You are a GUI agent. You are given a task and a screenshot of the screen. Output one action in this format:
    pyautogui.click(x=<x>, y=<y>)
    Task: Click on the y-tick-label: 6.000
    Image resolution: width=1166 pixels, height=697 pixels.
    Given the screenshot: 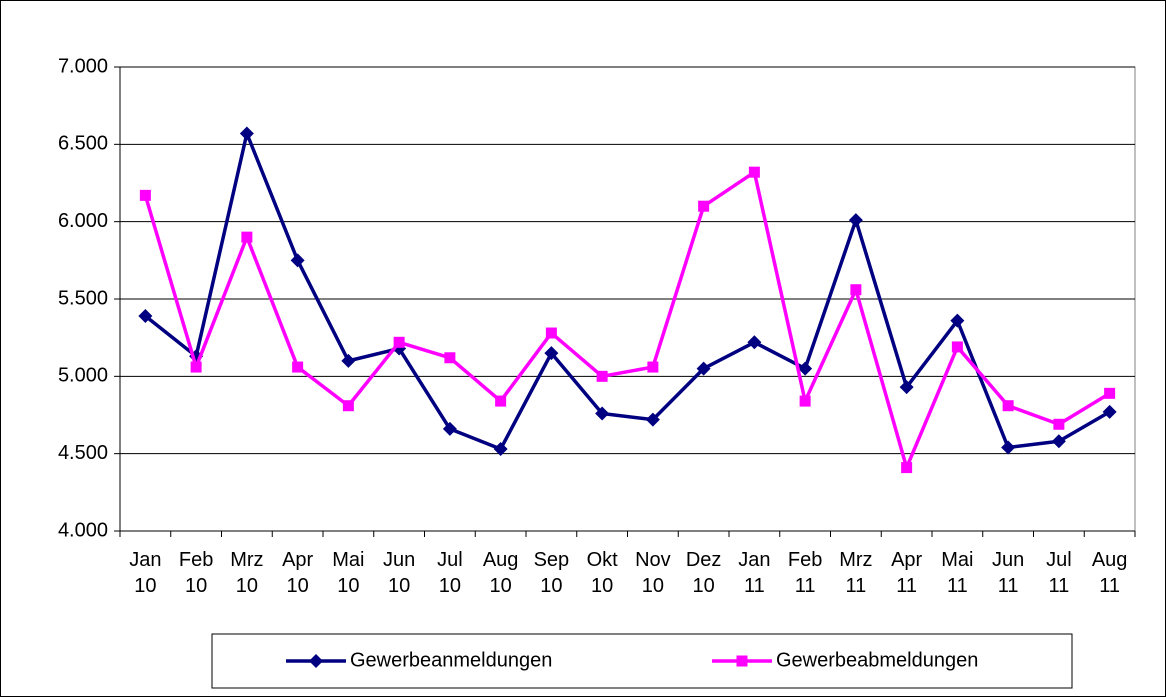 What is the action you would take?
    pyautogui.click(x=83, y=221)
    